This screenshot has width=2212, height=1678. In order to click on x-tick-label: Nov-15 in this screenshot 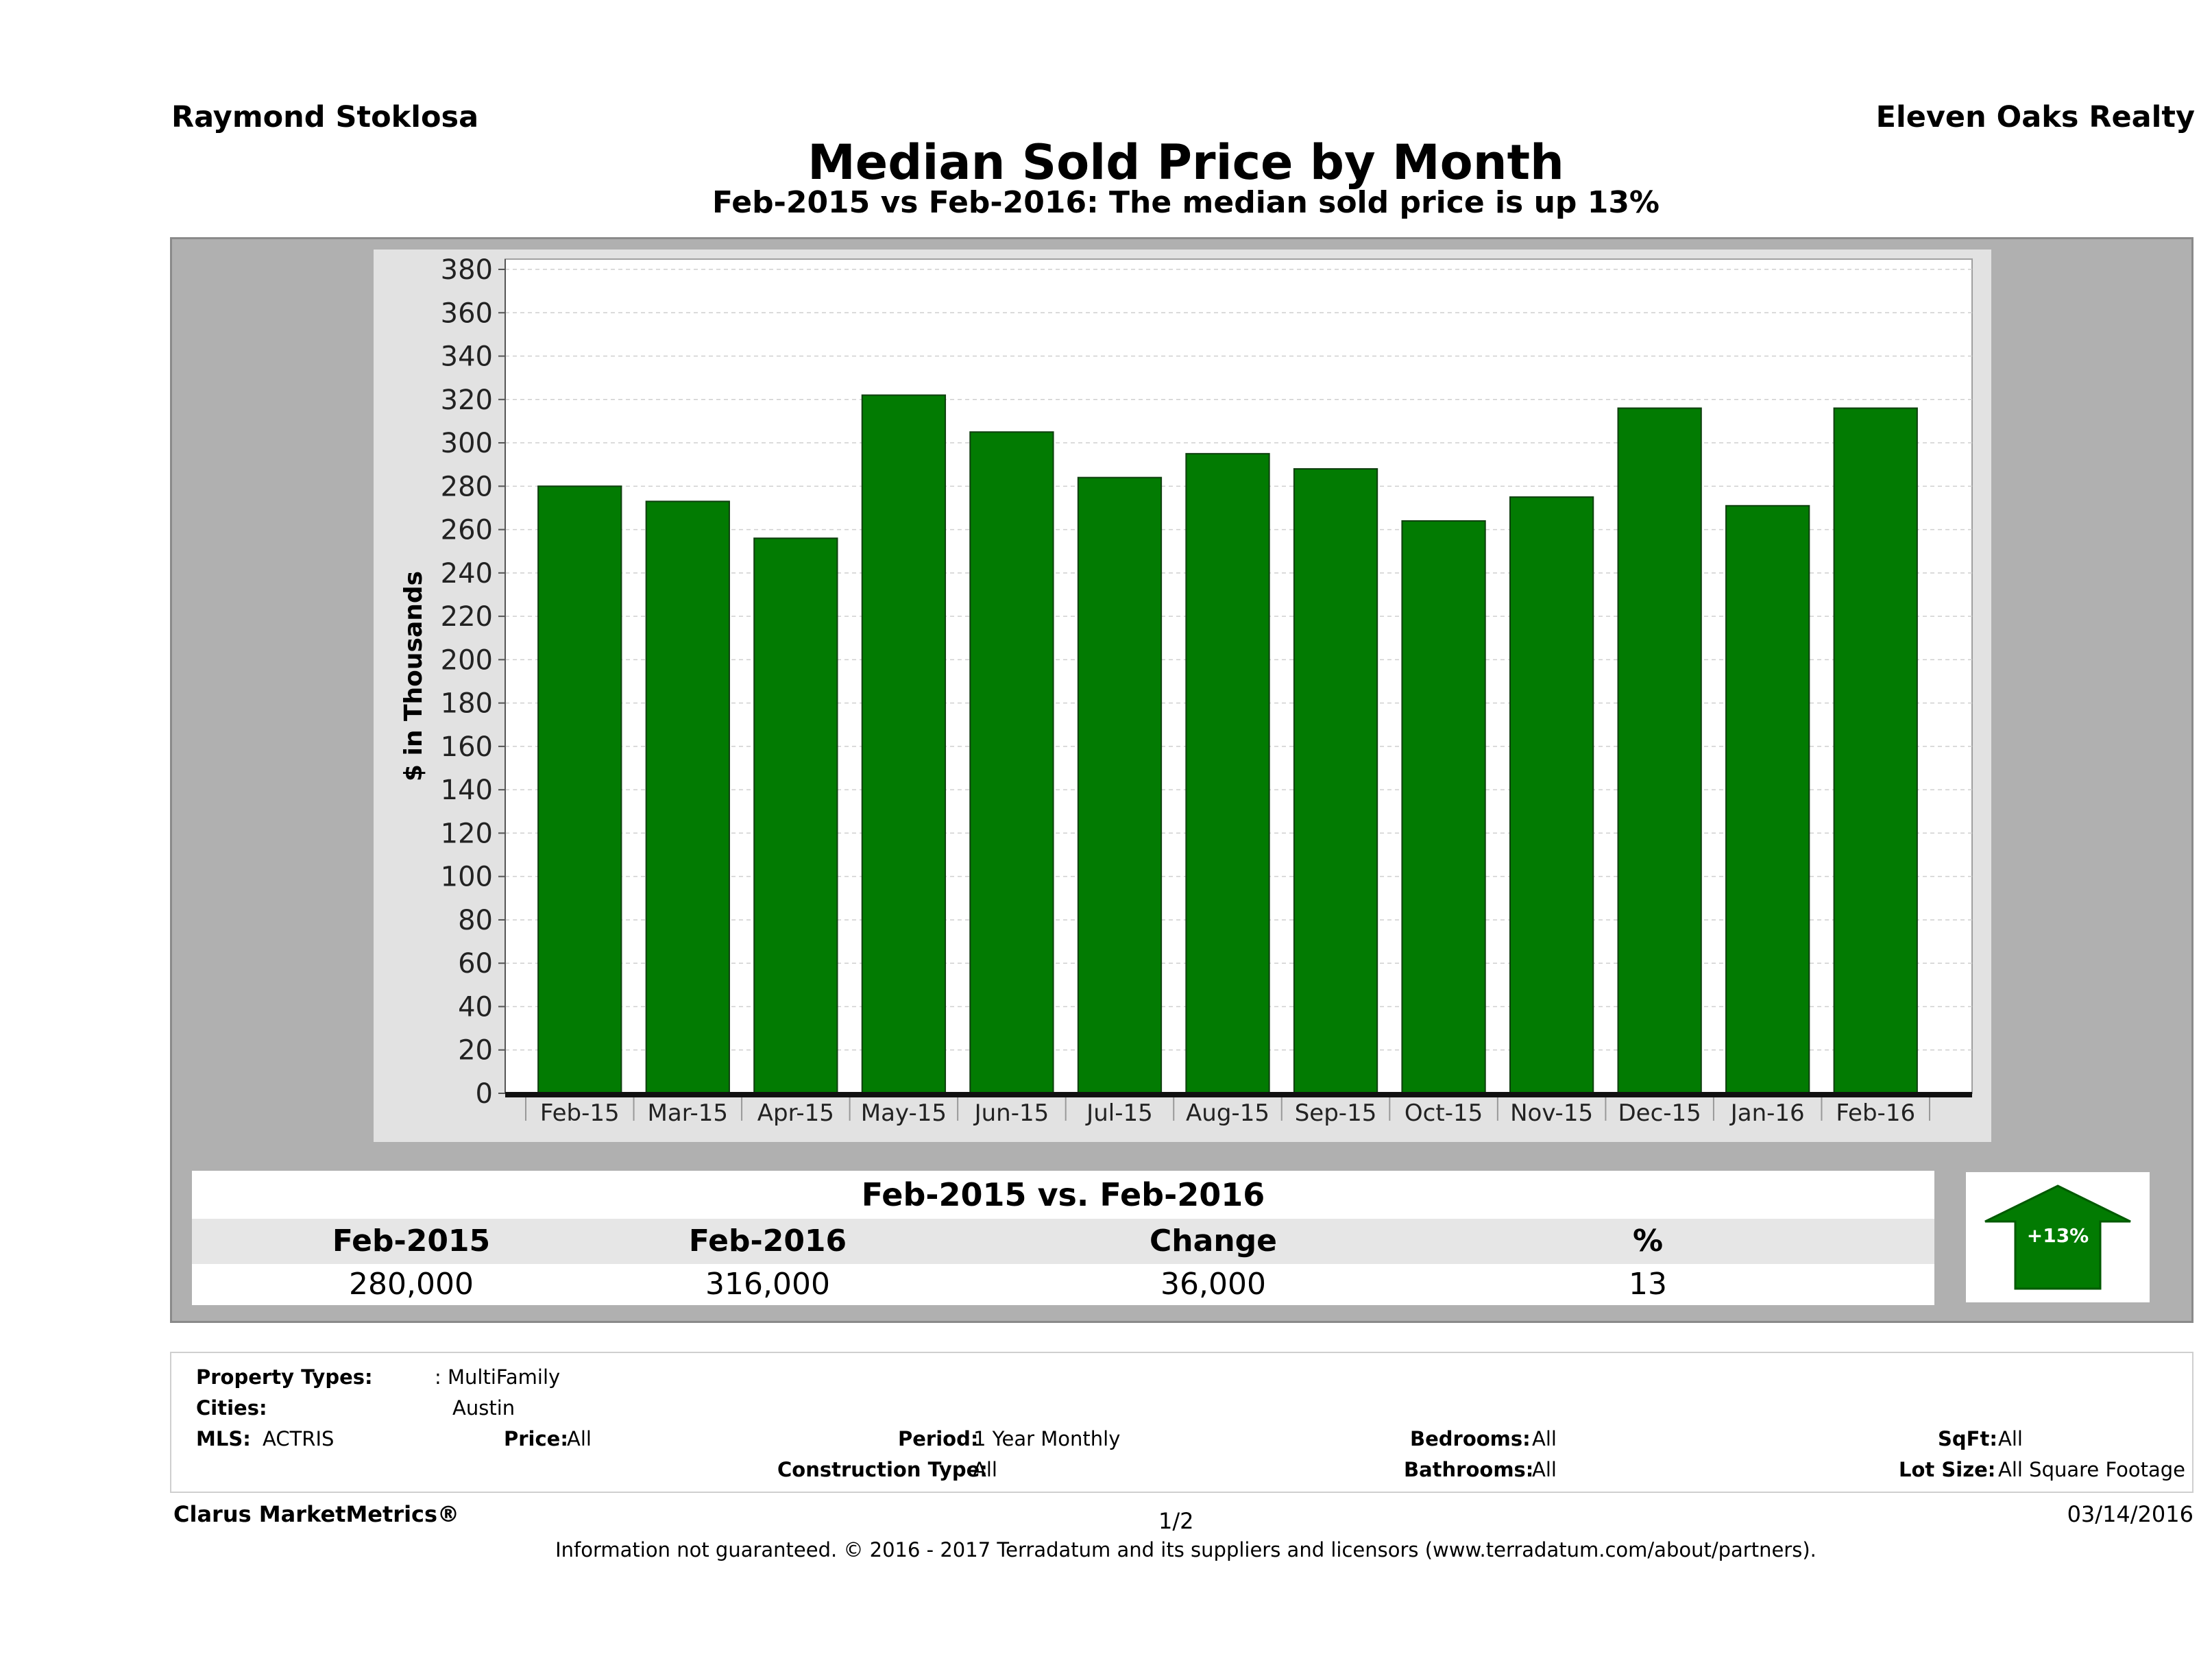, I will do `click(1551, 1113)`.